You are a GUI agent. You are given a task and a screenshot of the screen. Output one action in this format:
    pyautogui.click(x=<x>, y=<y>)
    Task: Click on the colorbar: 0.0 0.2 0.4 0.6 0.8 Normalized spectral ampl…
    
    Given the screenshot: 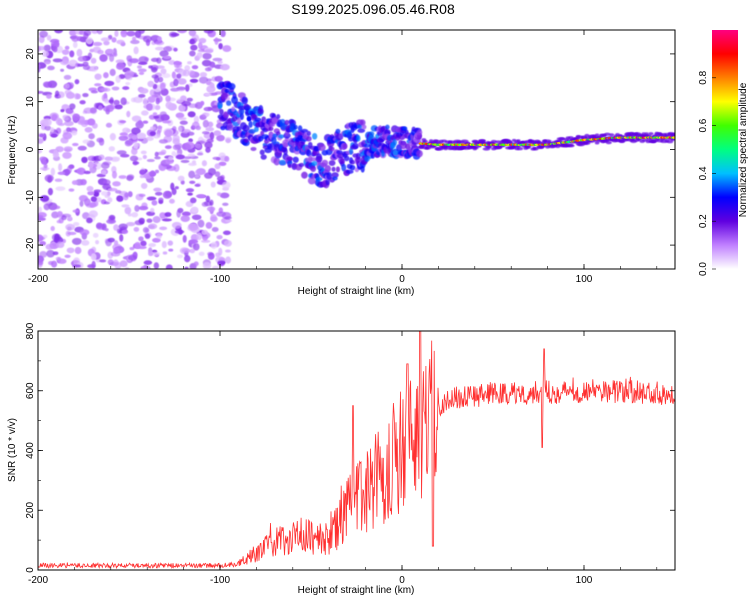 What is the action you would take?
    pyautogui.click(x=723, y=153)
    